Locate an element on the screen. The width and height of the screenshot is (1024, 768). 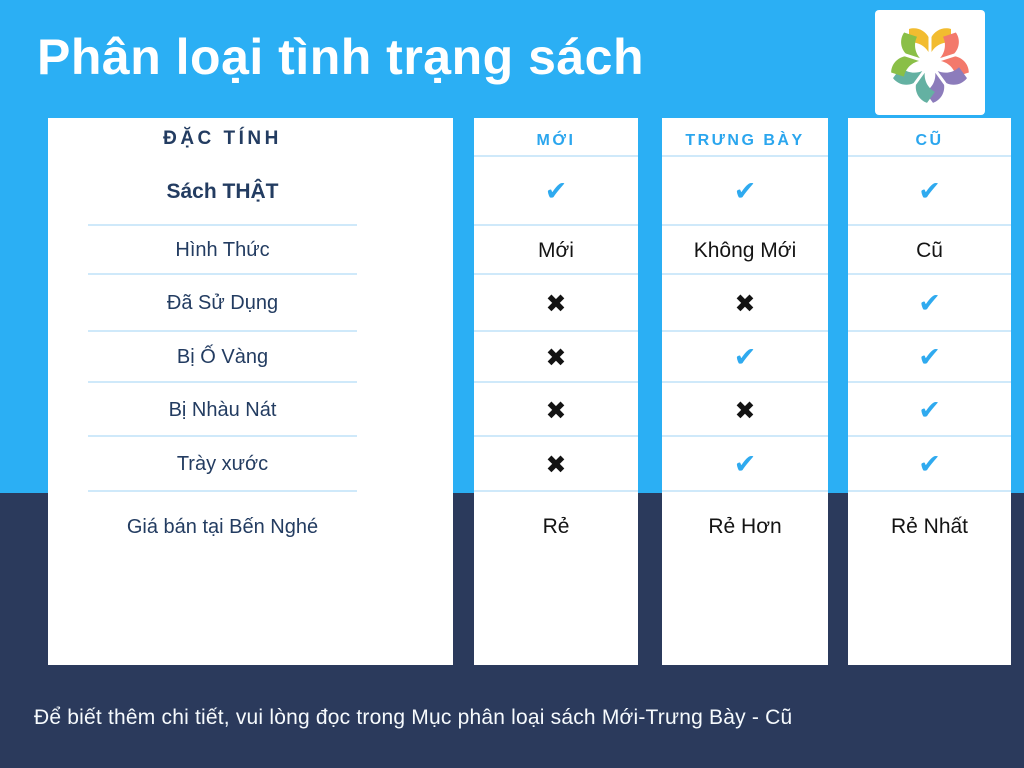
cell-moi-1: Mới is located at coordinates (556, 250).